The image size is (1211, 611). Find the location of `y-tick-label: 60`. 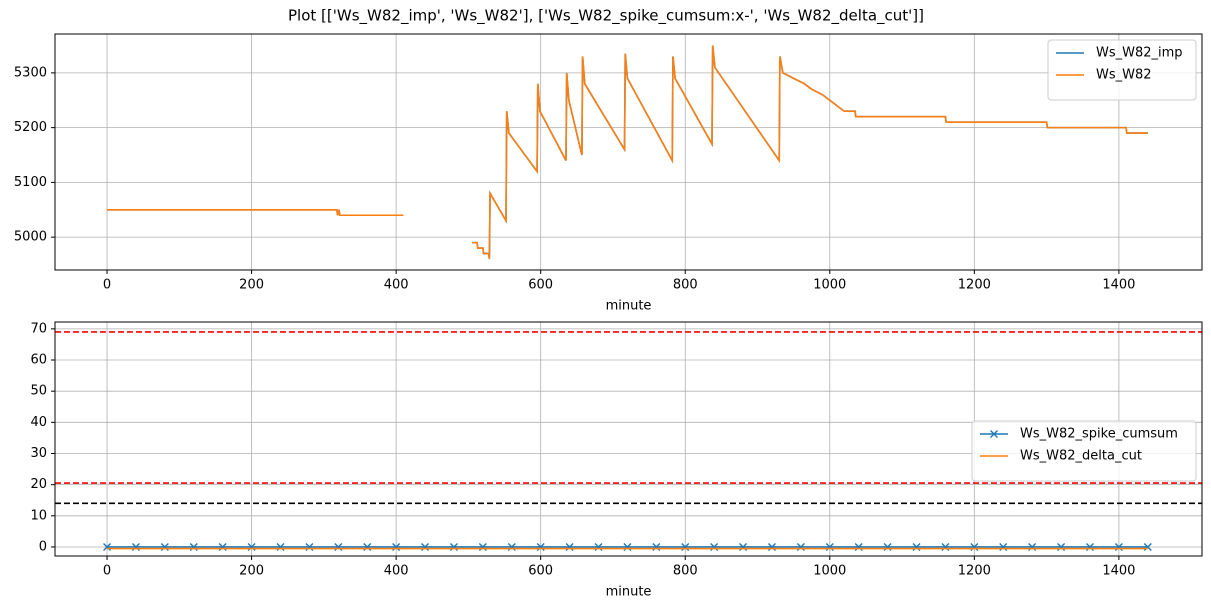

y-tick-label: 60 is located at coordinates (38, 360).